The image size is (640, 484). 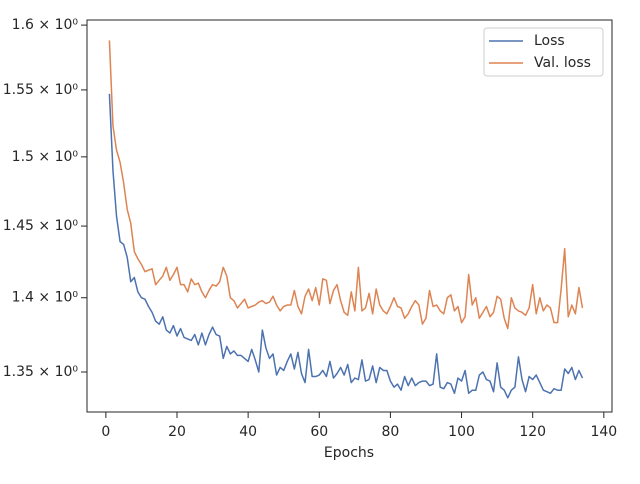 What do you see at coordinates (319, 432) in the screenshot?
I see `x-tick-label: 60` at bounding box center [319, 432].